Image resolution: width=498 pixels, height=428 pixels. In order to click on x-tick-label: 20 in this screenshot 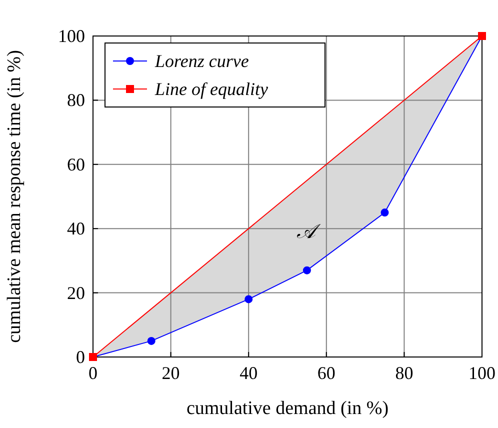, I will do `click(171, 373)`.